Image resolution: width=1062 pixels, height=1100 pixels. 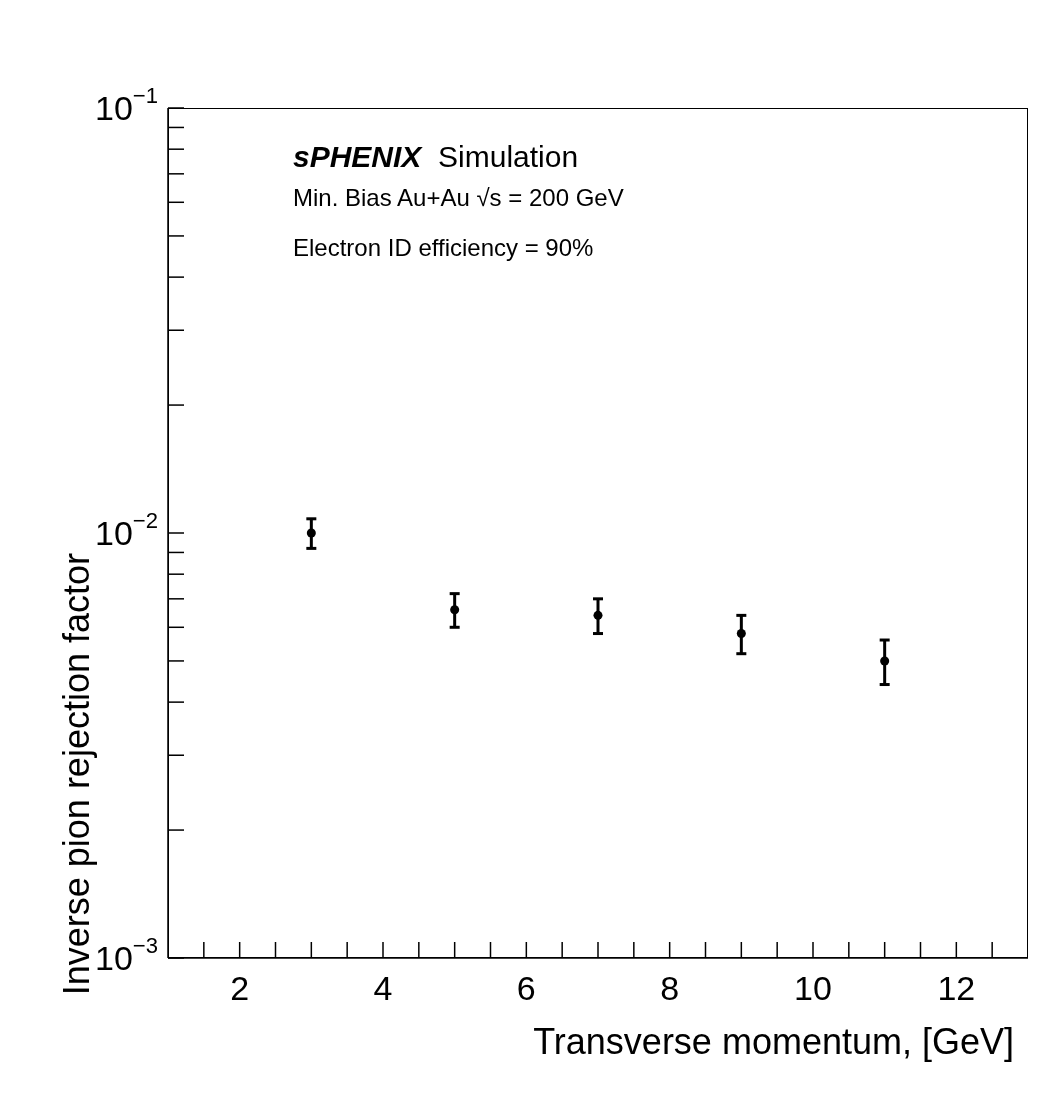 I want to click on y-tick-label: 10$^{−2}$, so click(x=126, y=530).